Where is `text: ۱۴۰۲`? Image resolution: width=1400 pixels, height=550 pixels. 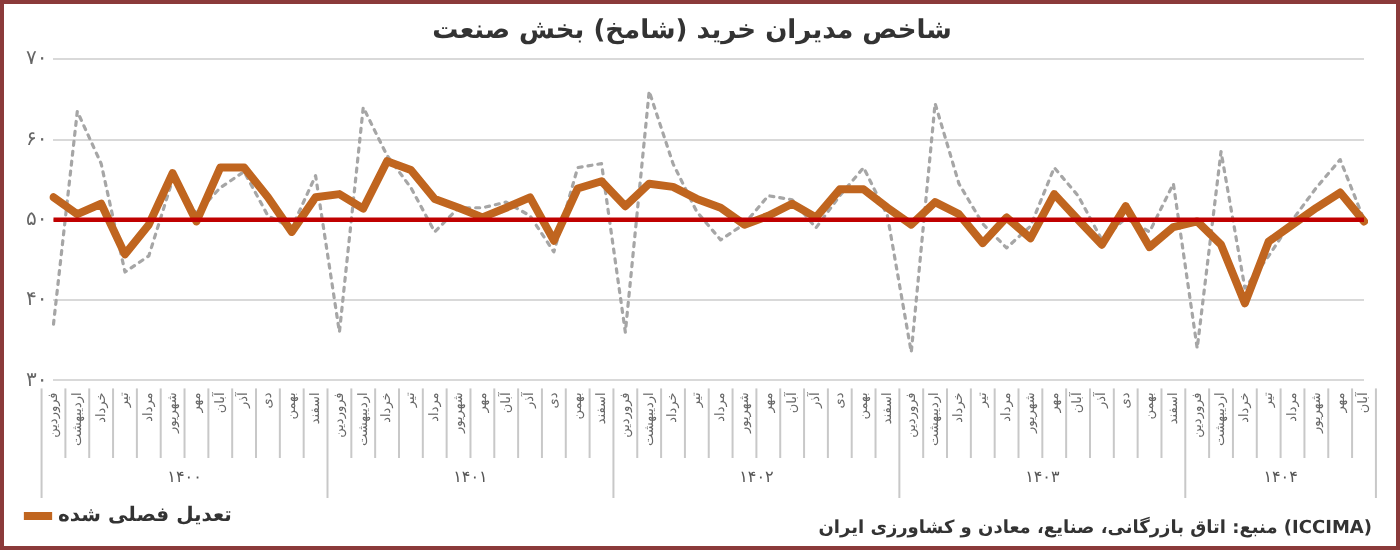
text: ۱۴۰۲ is located at coordinates (756, 477).